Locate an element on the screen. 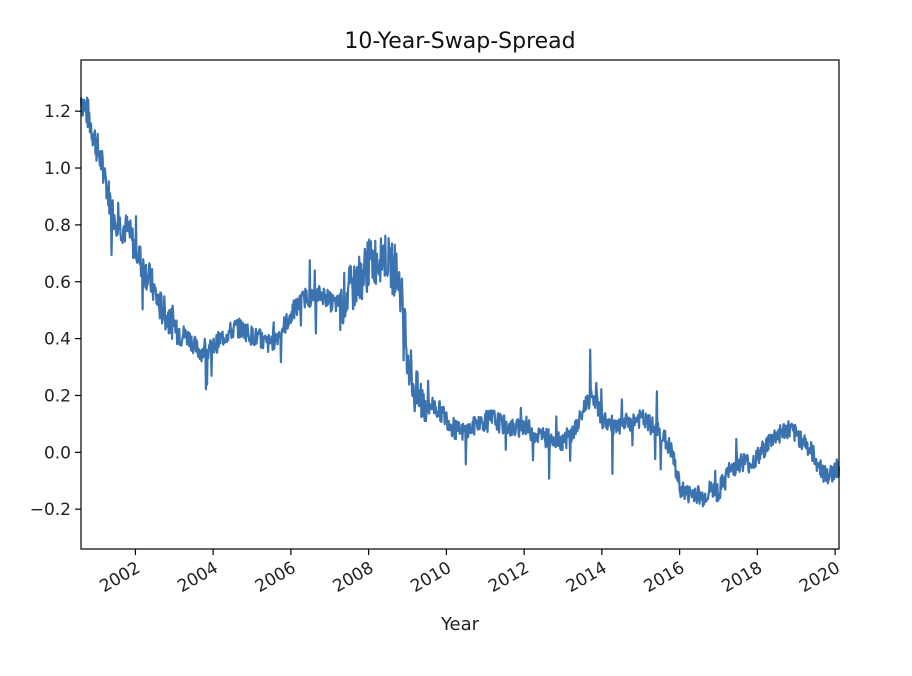 Image resolution: width=912 pixels, height=676 pixels. y-tick-label: 1.0 is located at coordinates (57, 169).